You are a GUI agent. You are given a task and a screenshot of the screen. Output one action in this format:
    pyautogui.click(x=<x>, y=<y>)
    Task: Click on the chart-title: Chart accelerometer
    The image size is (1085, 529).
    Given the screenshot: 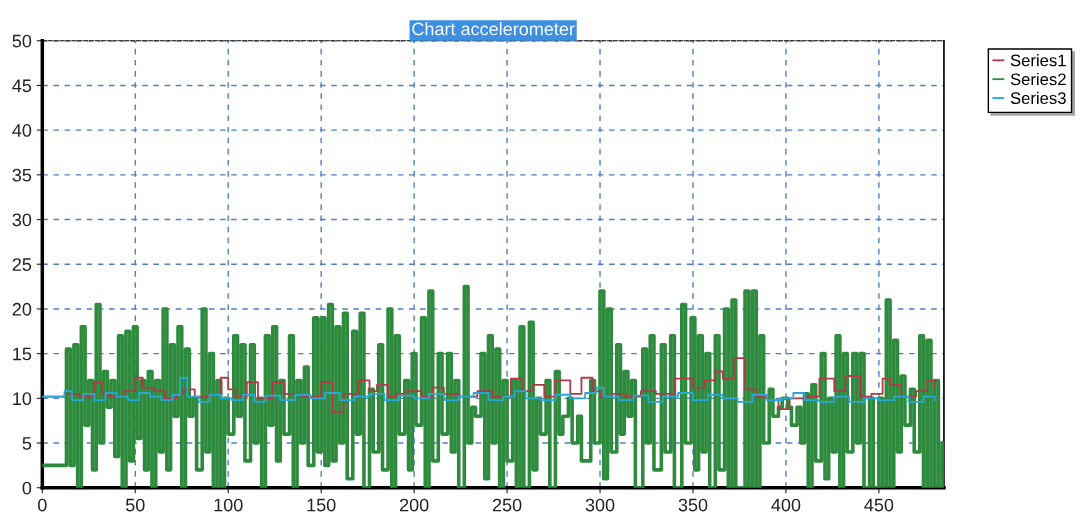 What is the action you would take?
    pyautogui.click(x=493, y=29)
    